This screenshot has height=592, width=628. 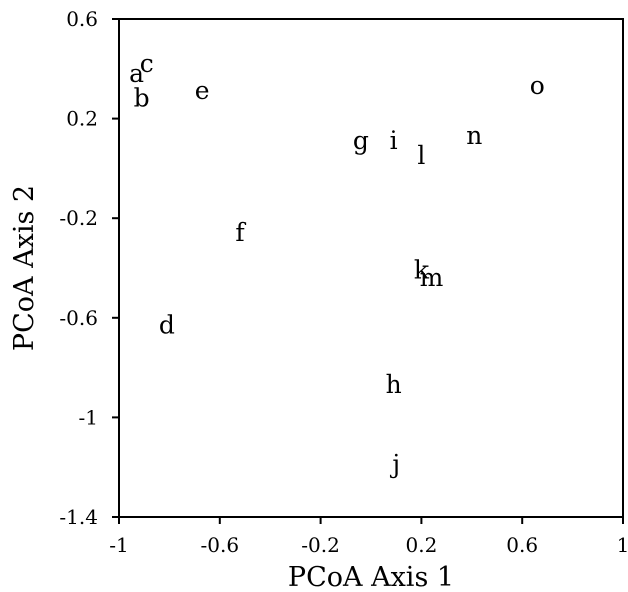 What do you see at coordinates (361, 140) in the screenshot?
I see `point-label-g: g` at bounding box center [361, 140].